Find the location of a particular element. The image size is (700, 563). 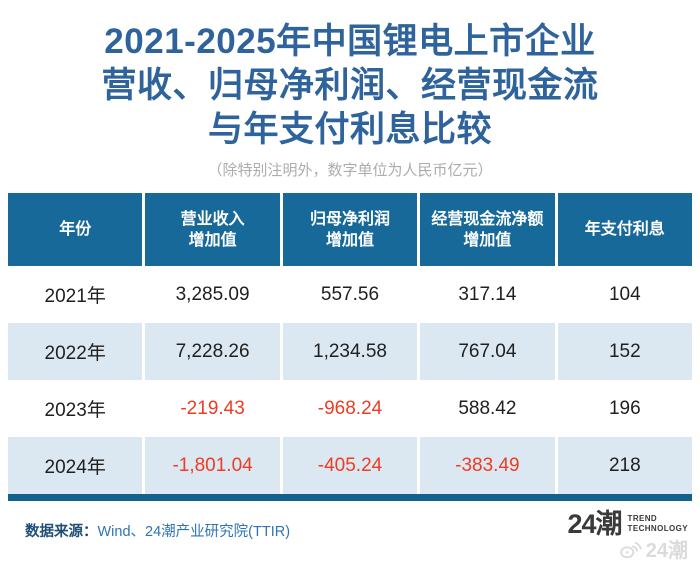

cell-revenue: -1,801.04 is located at coordinates (212, 465).